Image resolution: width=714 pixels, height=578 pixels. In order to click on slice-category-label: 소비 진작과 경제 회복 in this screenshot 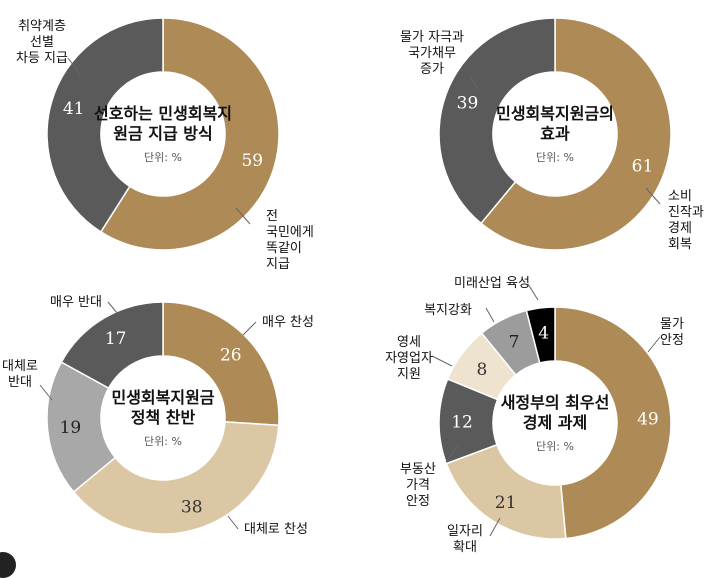, I will do `click(686, 220)`.